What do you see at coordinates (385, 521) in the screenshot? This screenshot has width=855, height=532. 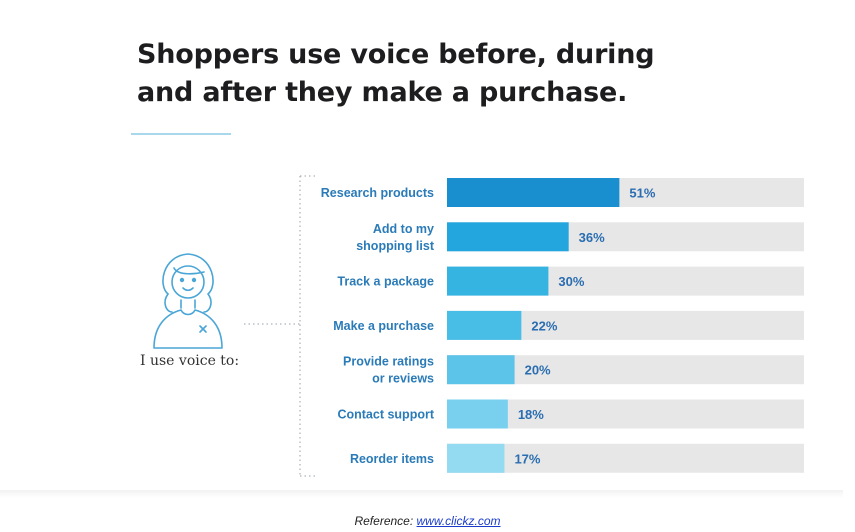 I see `reference-prefix: Reference:` at bounding box center [385, 521].